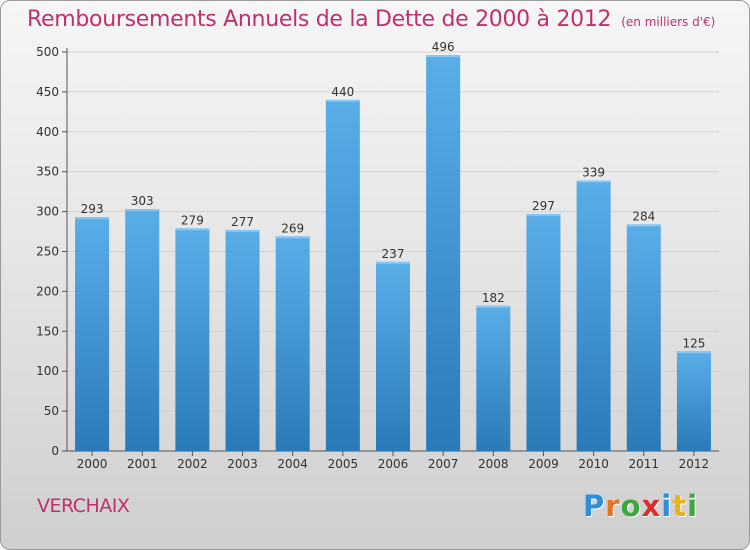  What do you see at coordinates (292, 464) in the screenshot?
I see `x-tick-label: 2004` at bounding box center [292, 464].